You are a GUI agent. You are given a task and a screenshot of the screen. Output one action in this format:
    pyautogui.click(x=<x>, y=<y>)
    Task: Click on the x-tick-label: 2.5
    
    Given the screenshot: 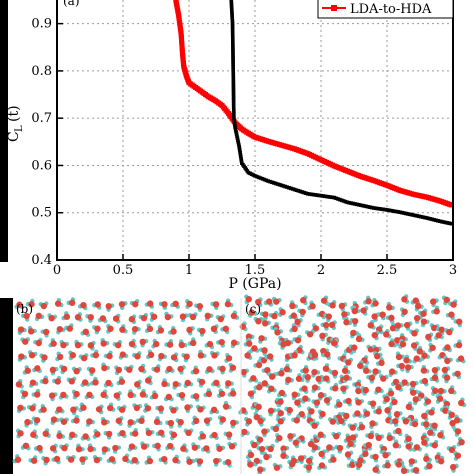 What is the action you would take?
    pyautogui.click(x=387, y=270)
    